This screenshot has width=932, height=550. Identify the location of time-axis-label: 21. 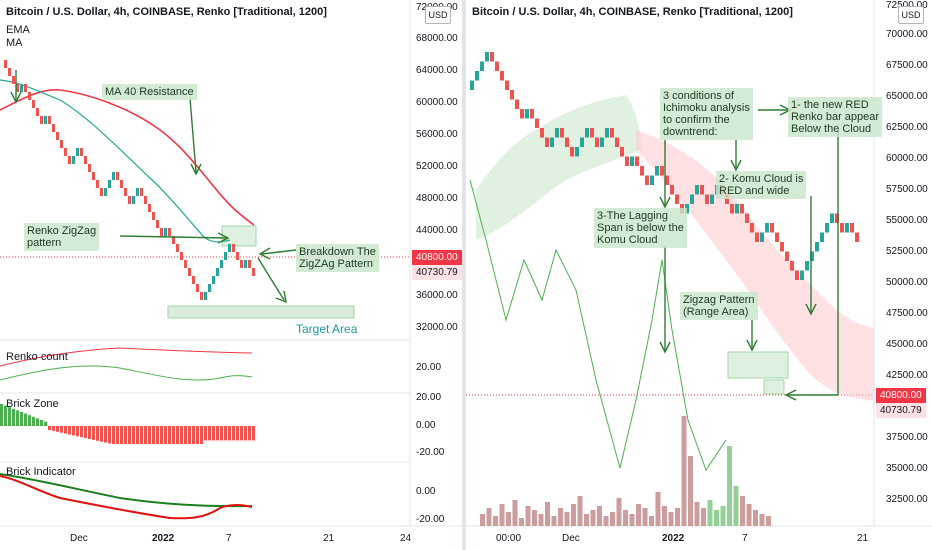
(329, 538).